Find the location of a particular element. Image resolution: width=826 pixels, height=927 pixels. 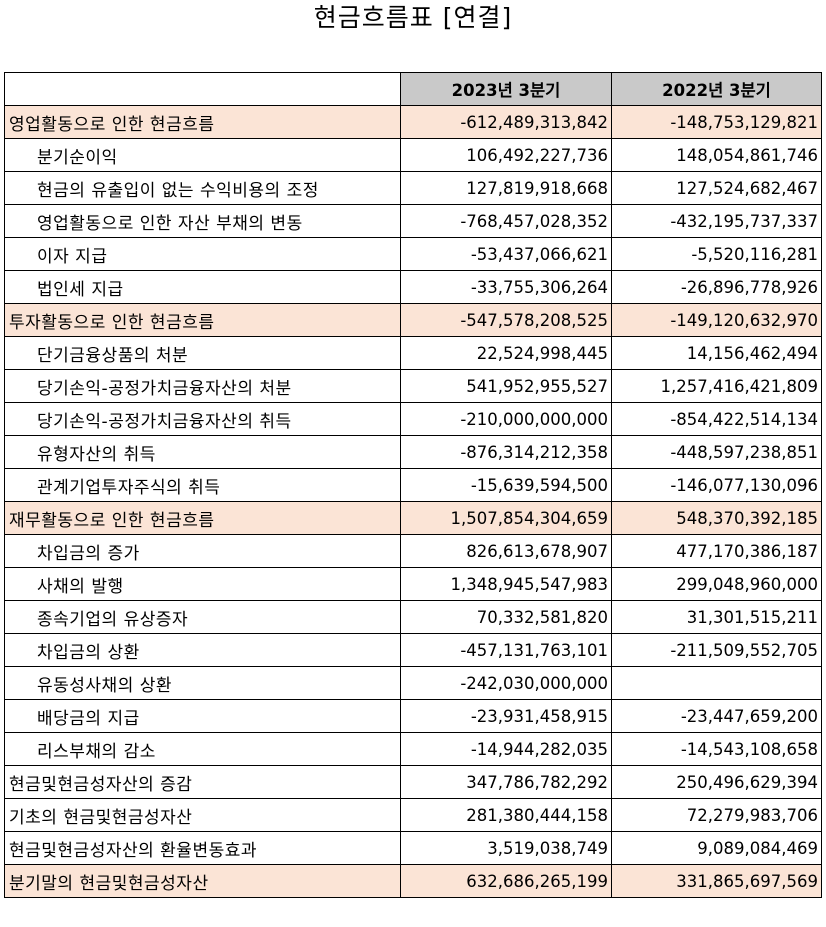

item-row: 단기금융상품의 처분 22,524,998,445 14,156,462,494 is located at coordinates (413, 353).